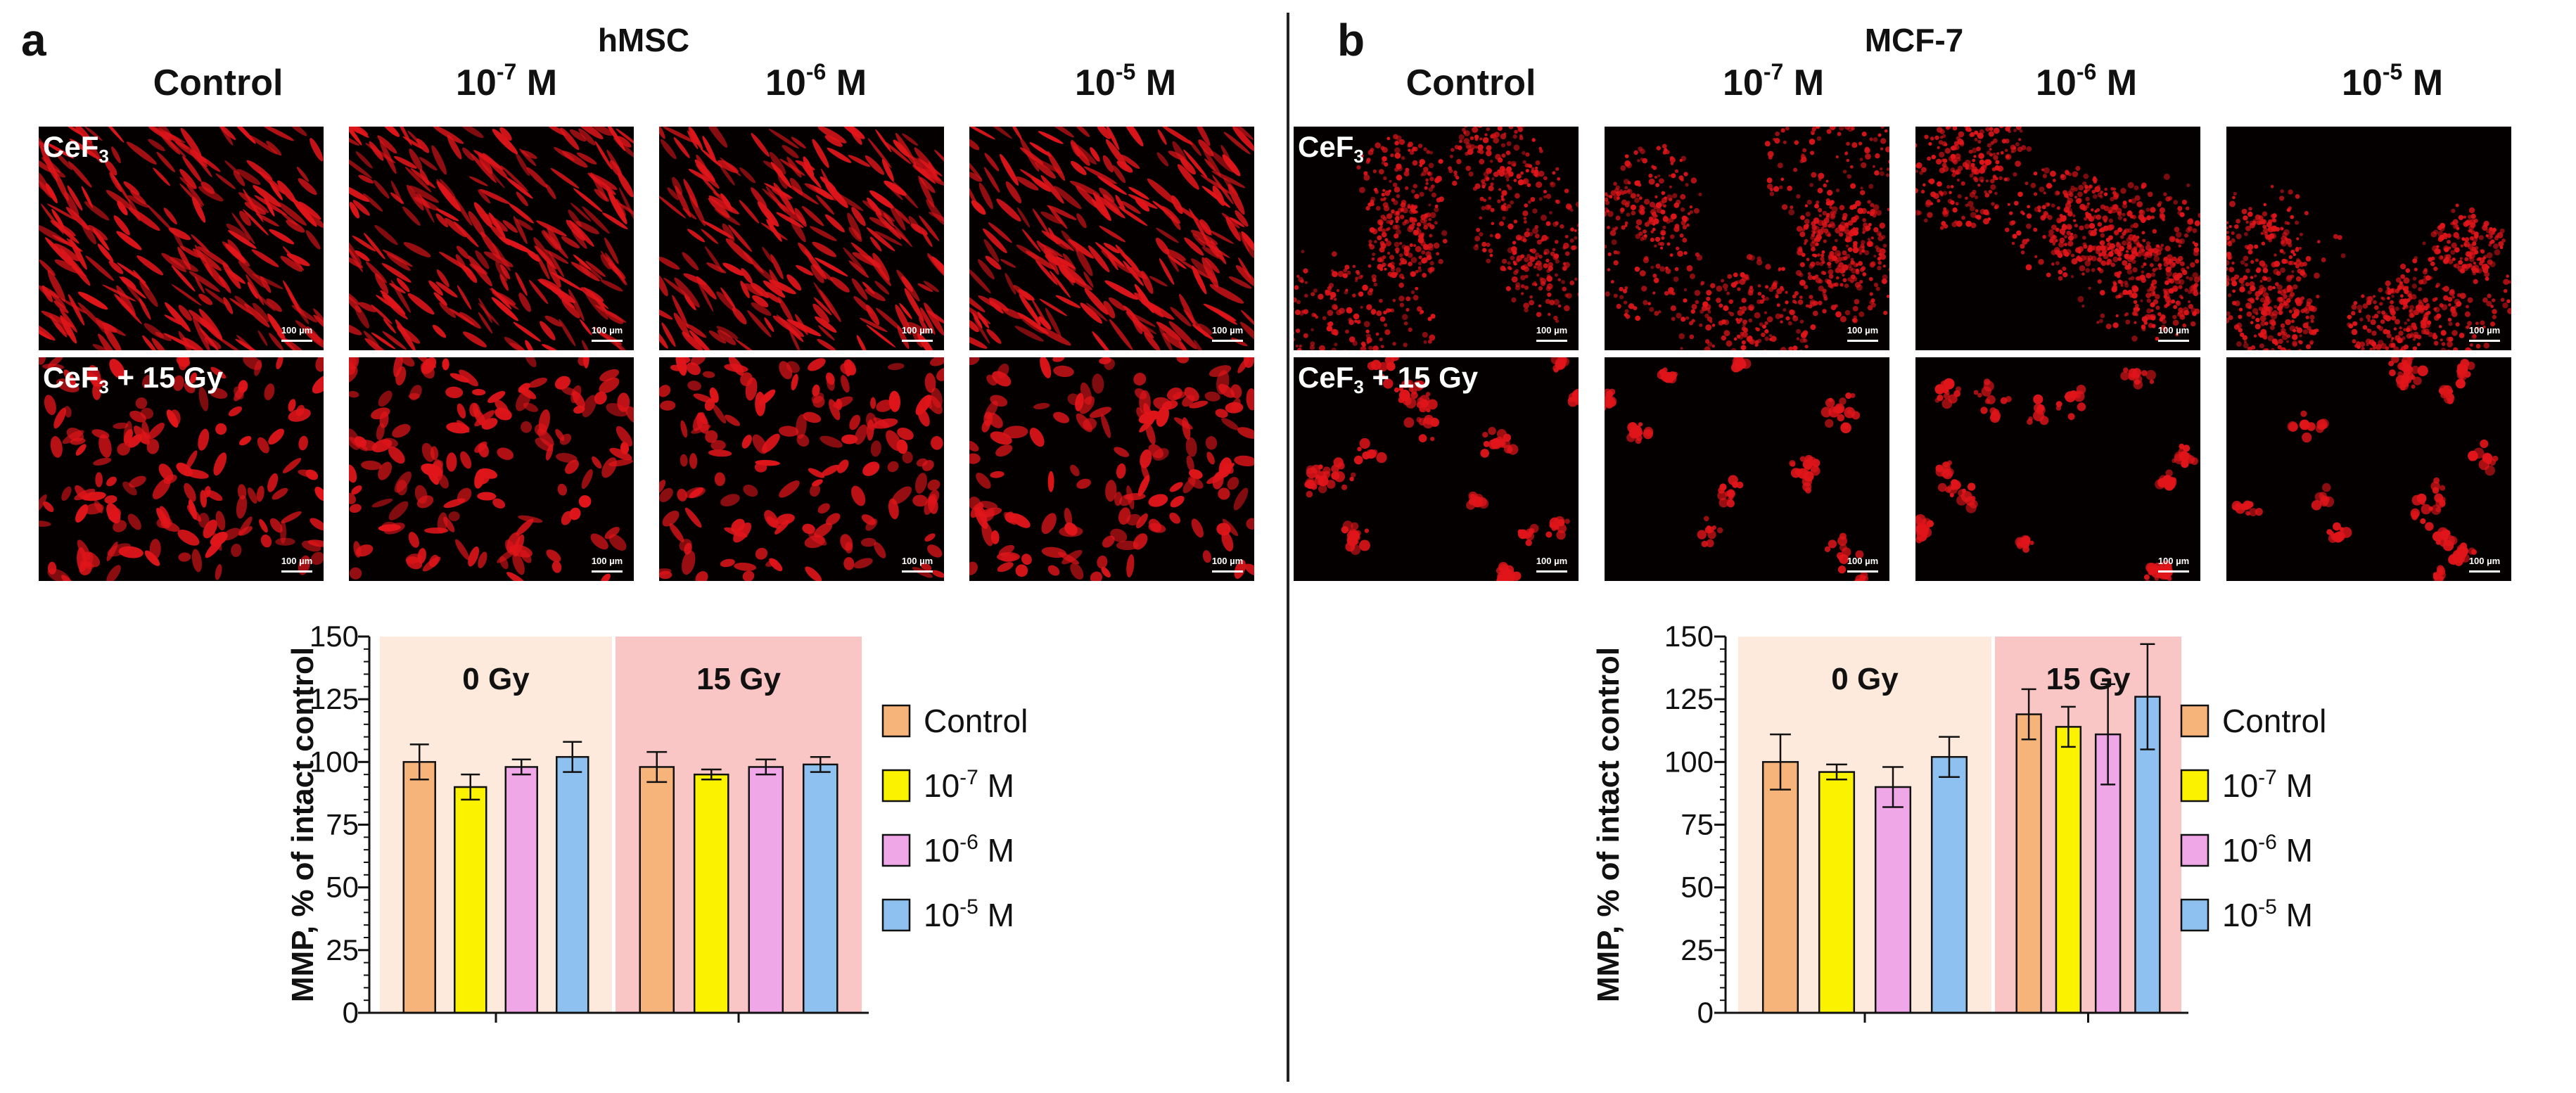 This screenshot has height=1093, width=2576. I want to click on micrograph-hmsc-1e-6: 100 µm, so click(801, 238).